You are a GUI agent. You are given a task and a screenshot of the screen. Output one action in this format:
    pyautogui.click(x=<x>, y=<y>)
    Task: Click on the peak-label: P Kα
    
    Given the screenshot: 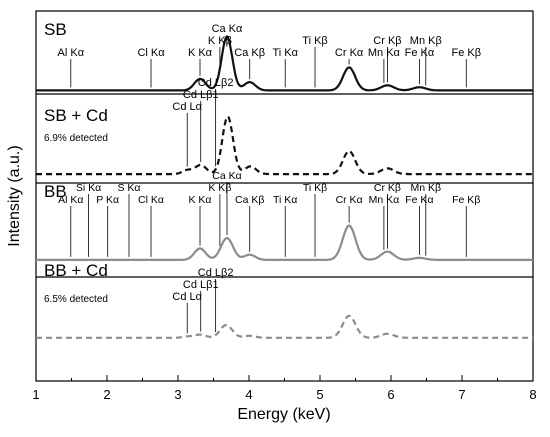 What is the action you would take?
    pyautogui.click(x=107, y=200)
    